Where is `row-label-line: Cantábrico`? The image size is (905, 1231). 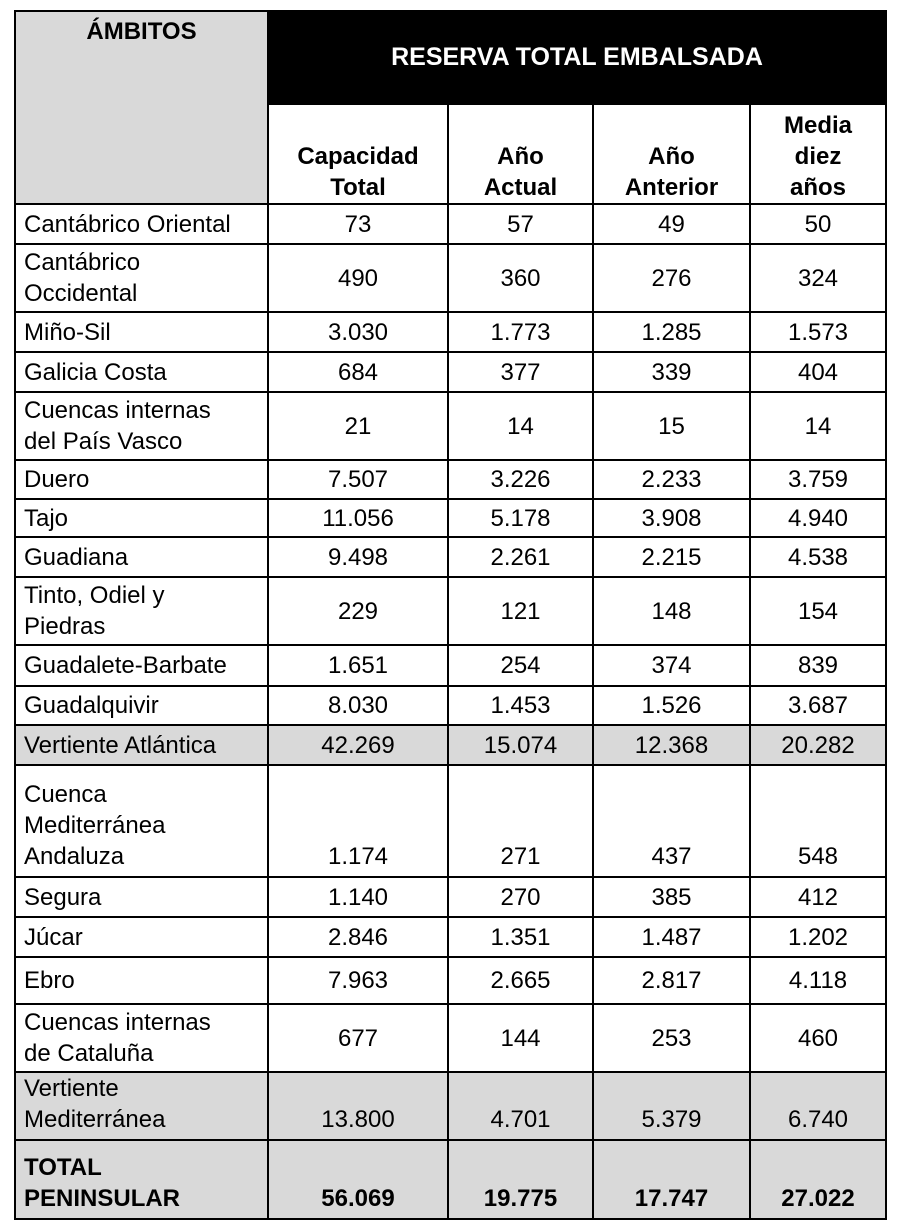
row-label-line: Cantábrico is located at coordinates (82, 262).